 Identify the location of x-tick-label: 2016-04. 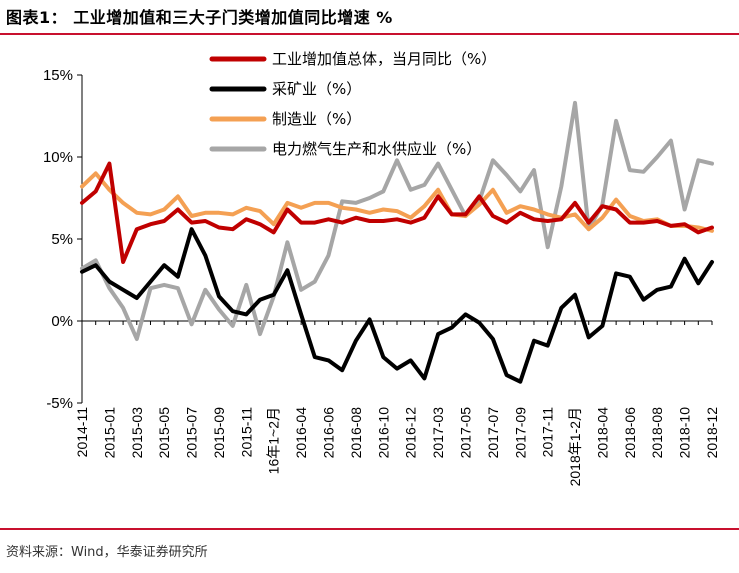
(301, 433).